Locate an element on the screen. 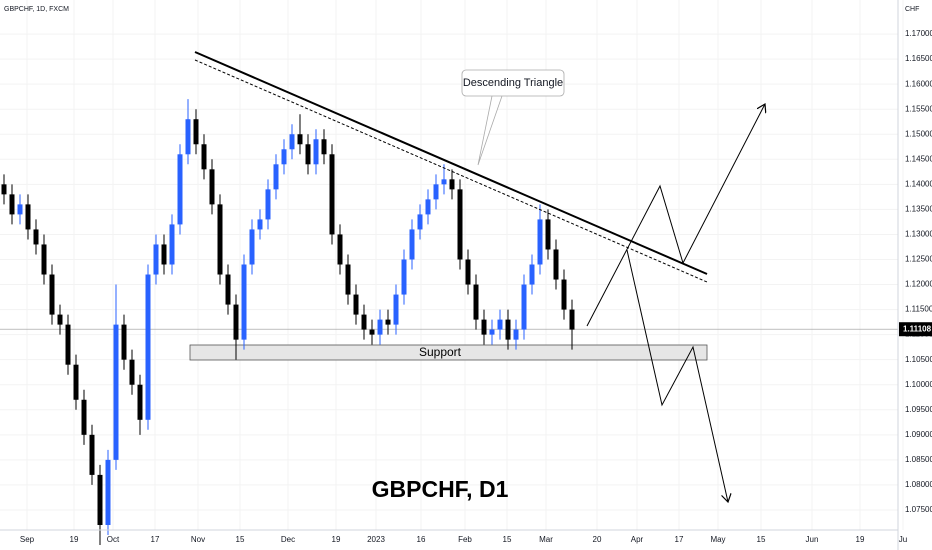 The image size is (932, 550). y-tick-label: 1.10000 is located at coordinates (918, 384).